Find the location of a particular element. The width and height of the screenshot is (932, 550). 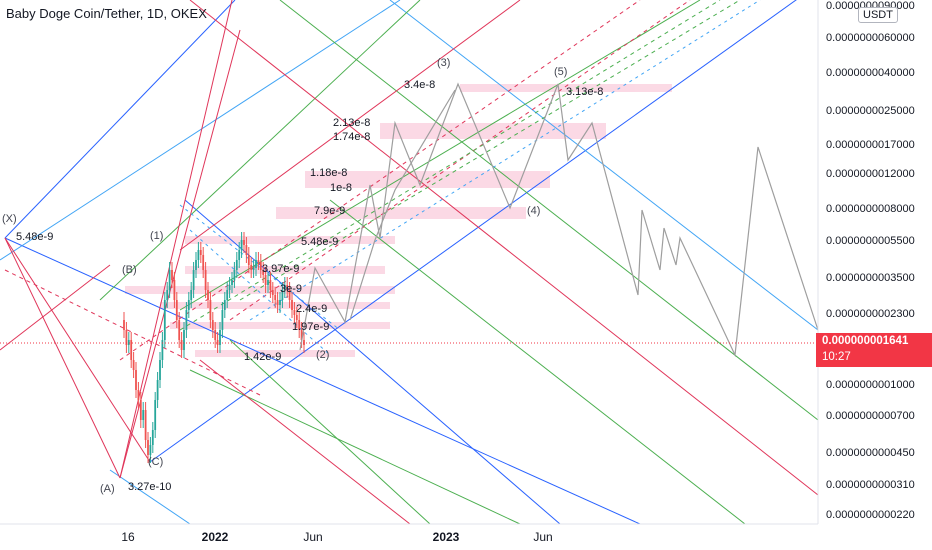

level-label: 2.13e-8 is located at coordinates (351, 123).